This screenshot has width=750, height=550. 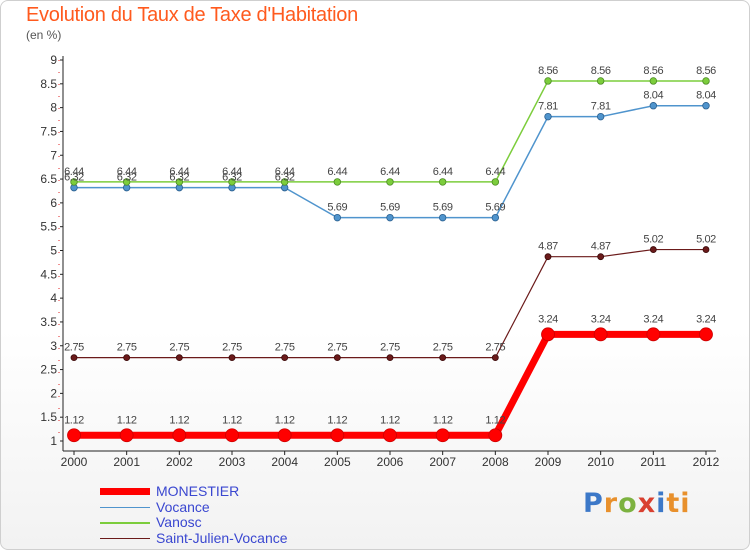 I want to click on logo-letter: ti, so click(x=678, y=503).